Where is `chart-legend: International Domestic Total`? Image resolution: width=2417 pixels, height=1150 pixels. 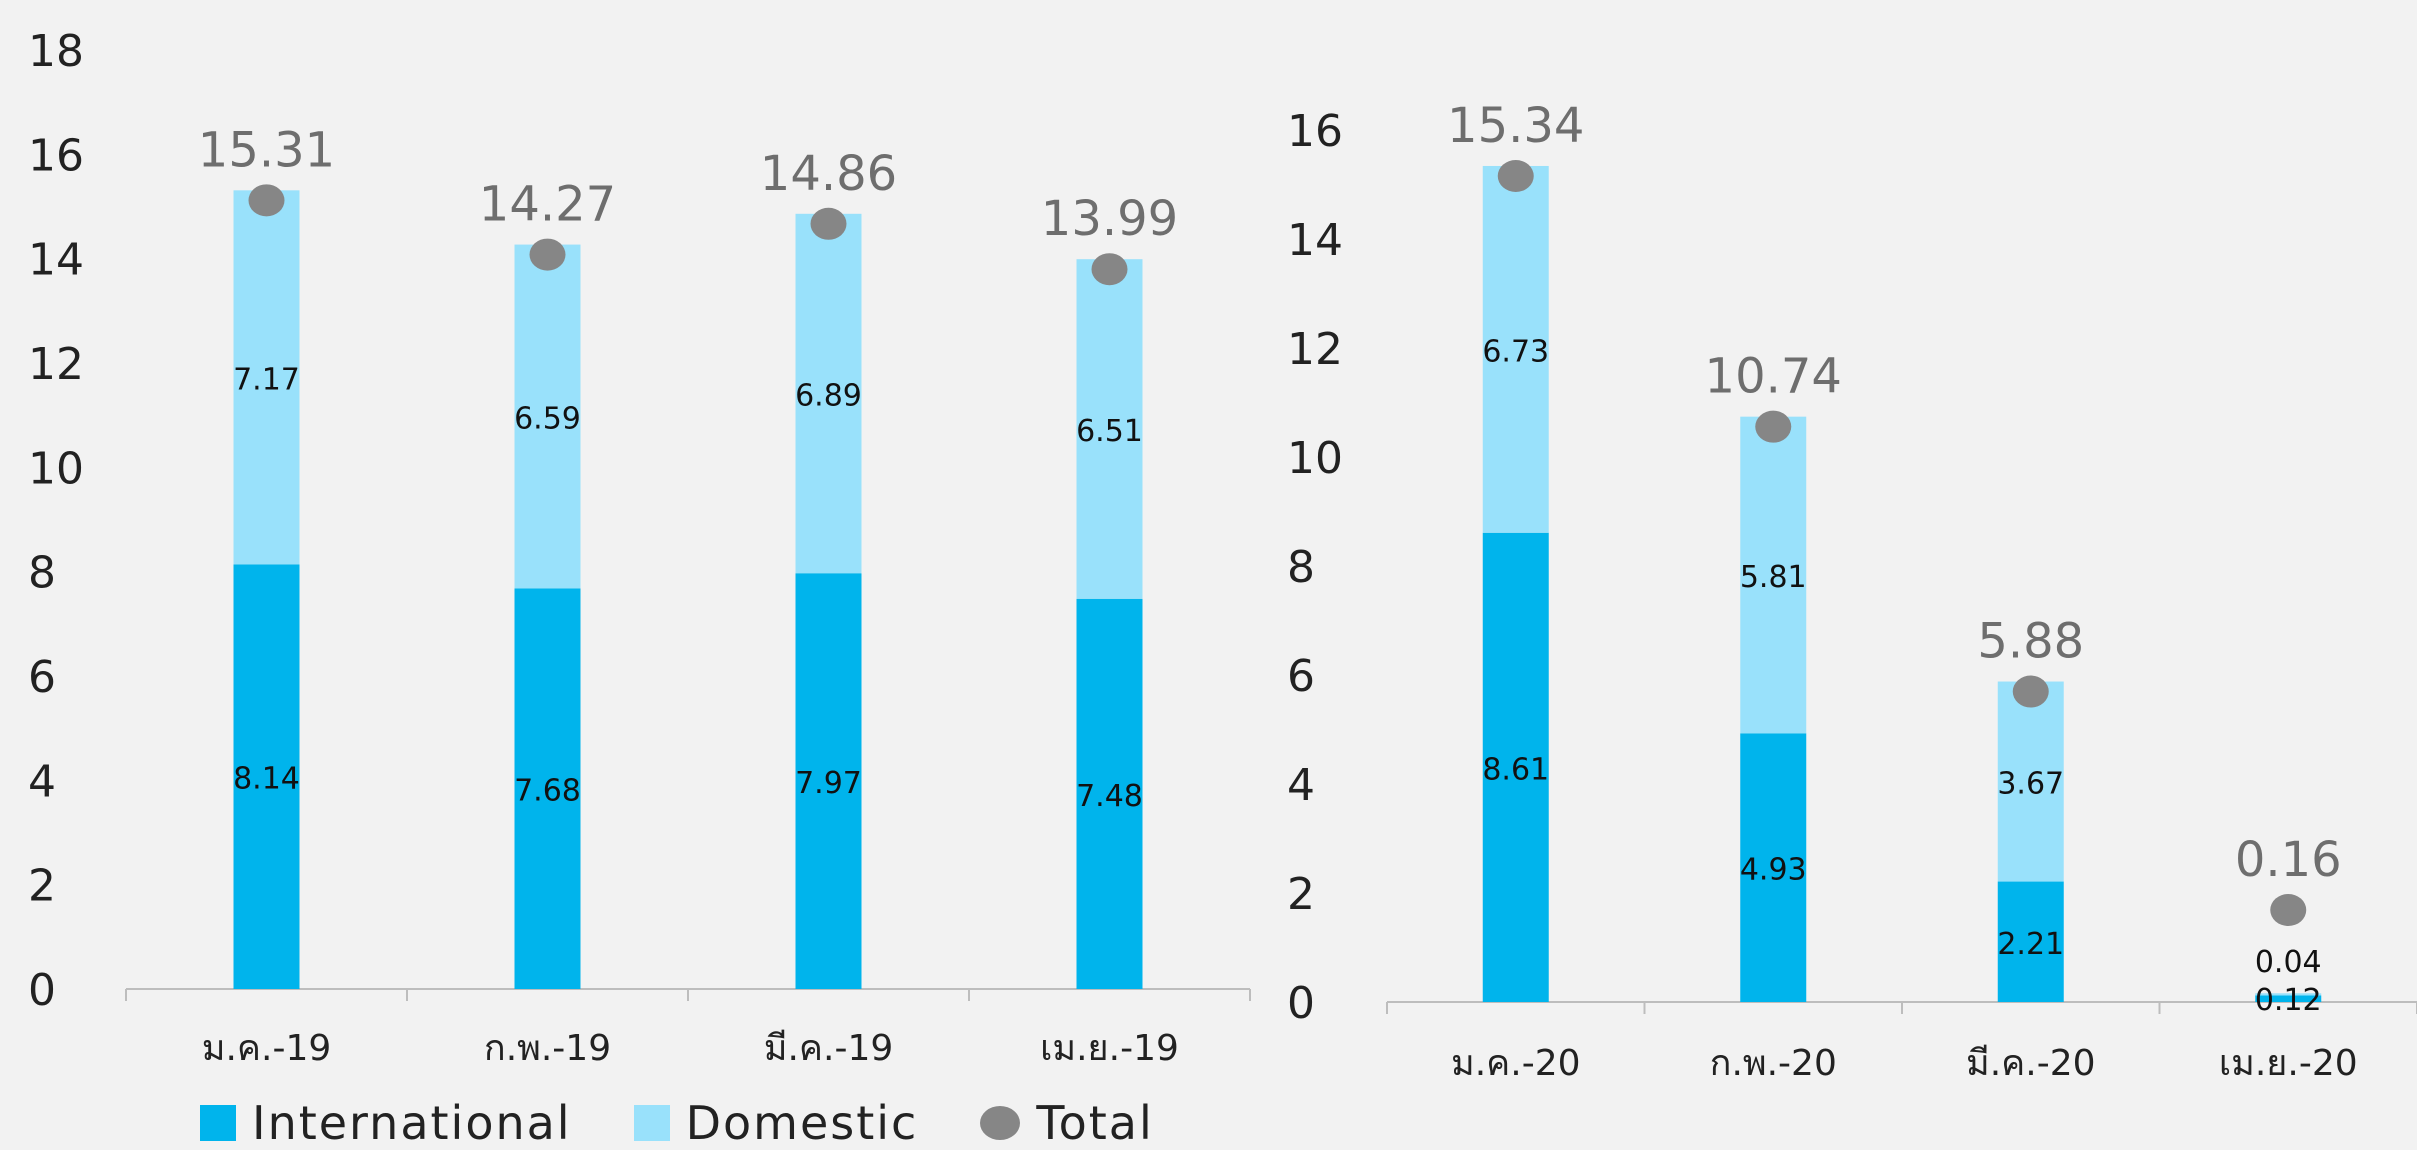
chart-legend: International Domestic Total is located at coordinates (708, 1123).